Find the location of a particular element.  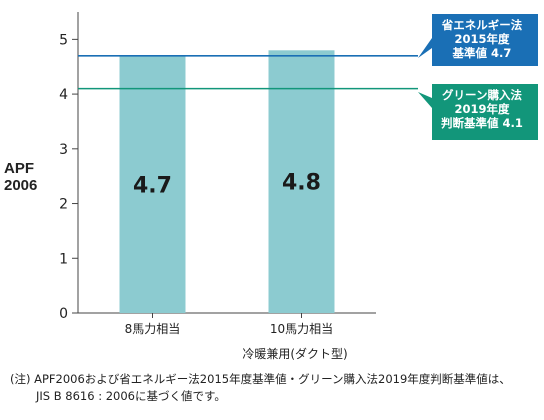

callout-bg-energy-saving is located at coordinates (478, 40).